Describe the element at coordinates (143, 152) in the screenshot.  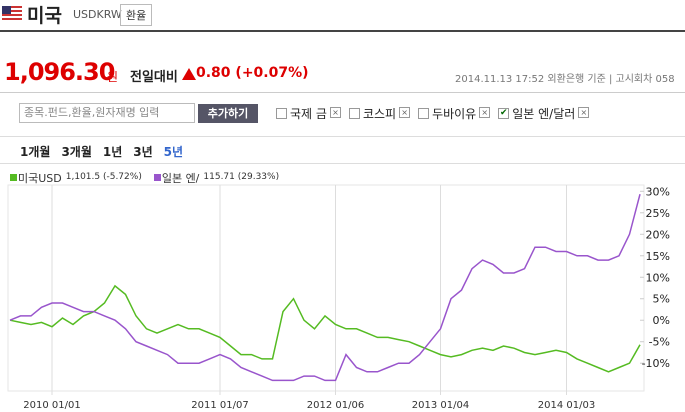
I see `period-tab: 3년` at that location.